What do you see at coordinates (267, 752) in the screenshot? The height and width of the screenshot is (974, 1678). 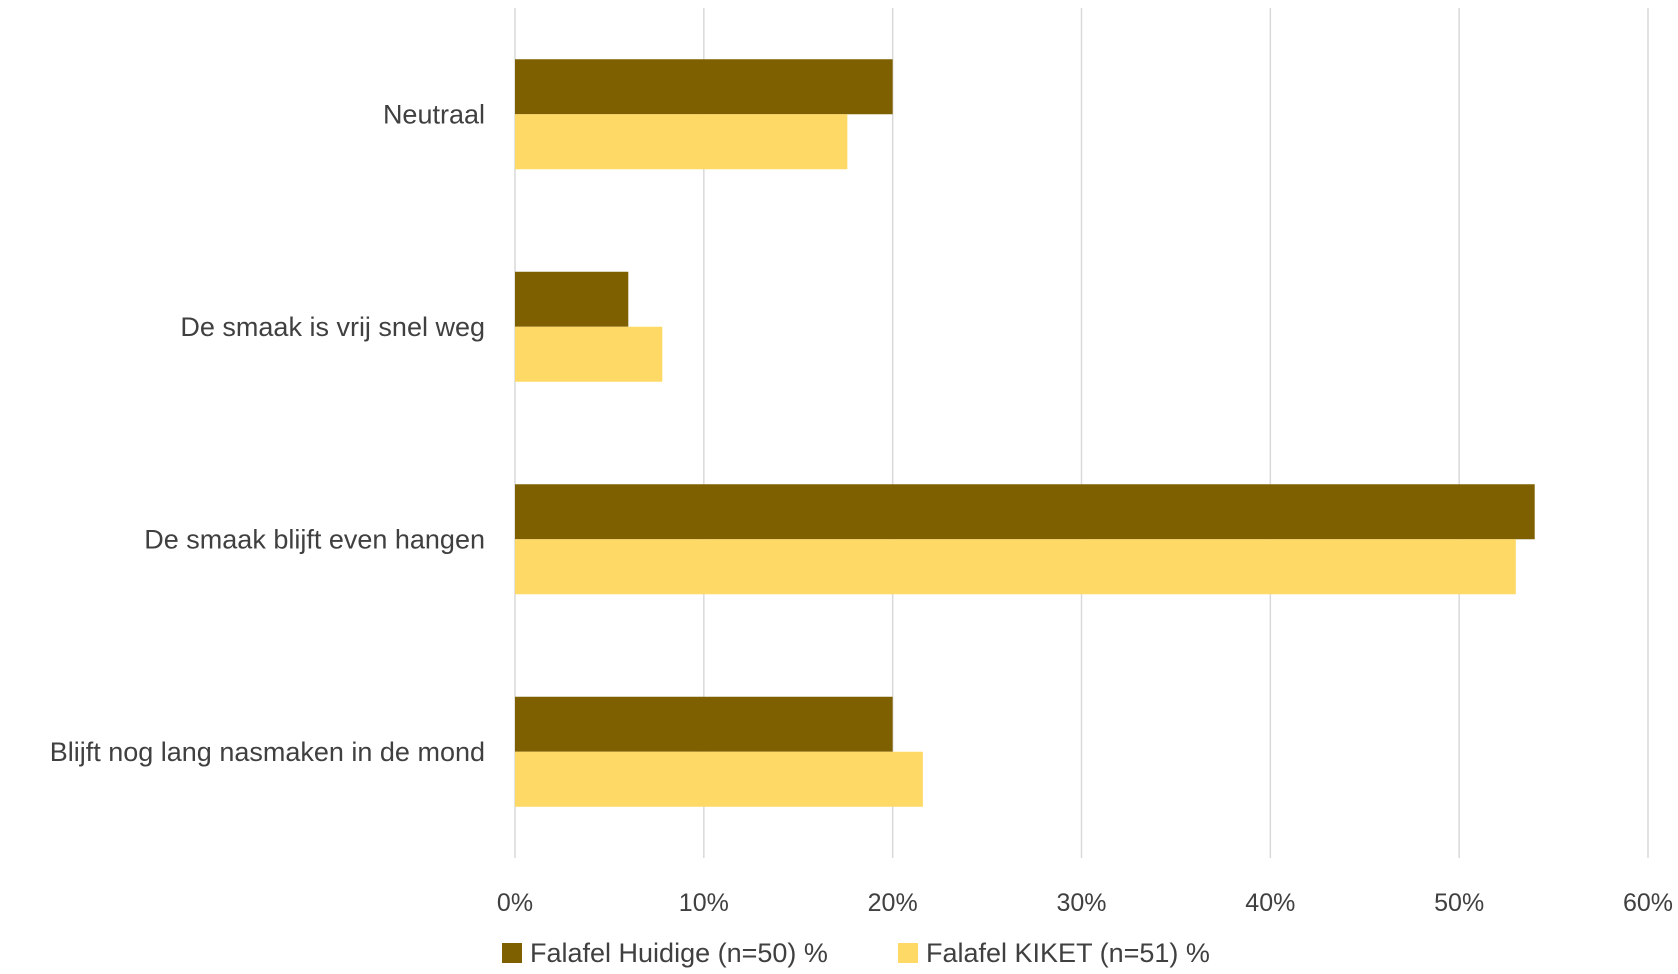 I see `category-label-4: Blijft nog lang nasmaken in de mond` at bounding box center [267, 752].